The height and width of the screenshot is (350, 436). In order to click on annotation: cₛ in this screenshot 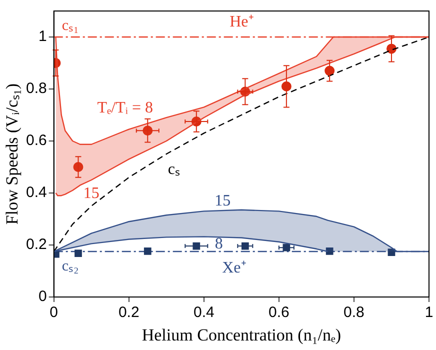, I will do `click(174, 169)`.